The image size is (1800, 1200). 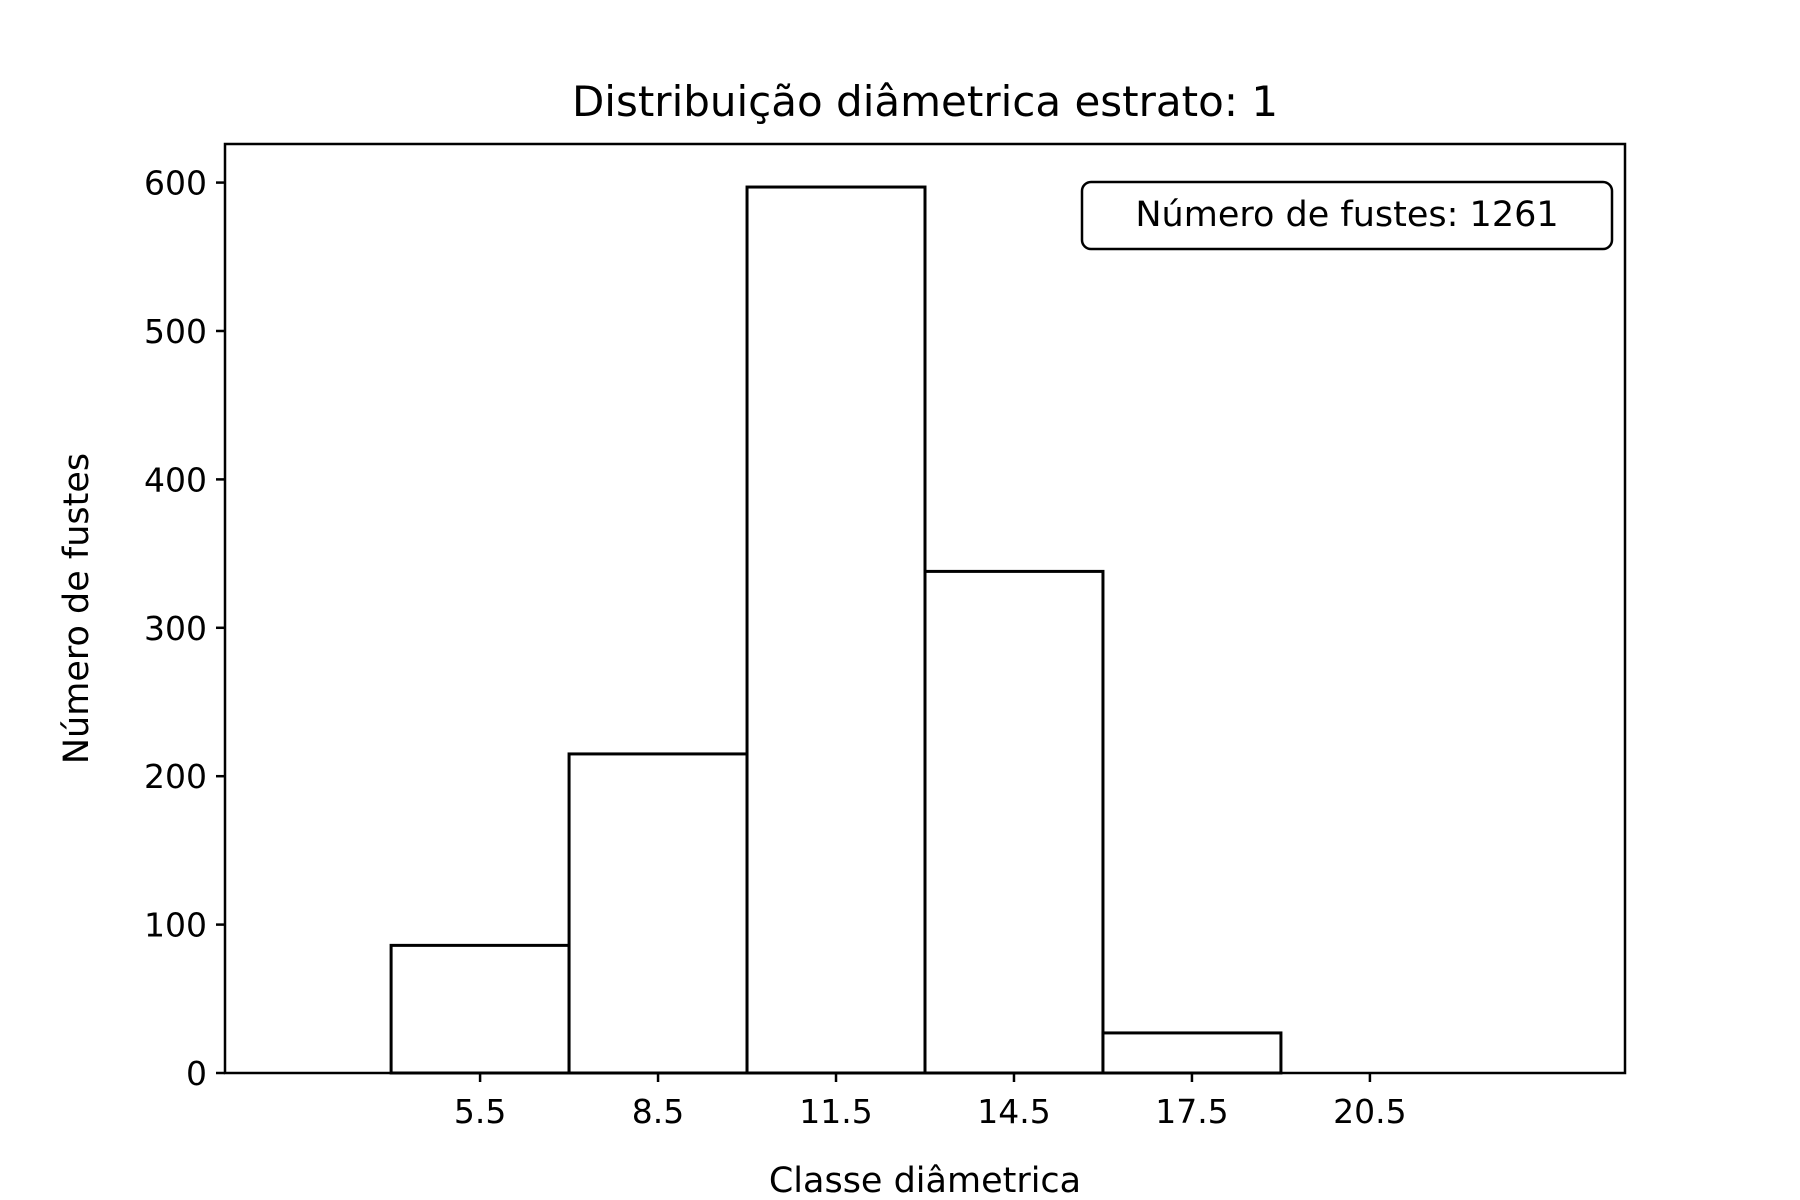 What do you see at coordinates (175, 183) in the screenshot?
I see `y-tick-label: 600` at bounding box center [175, 183].